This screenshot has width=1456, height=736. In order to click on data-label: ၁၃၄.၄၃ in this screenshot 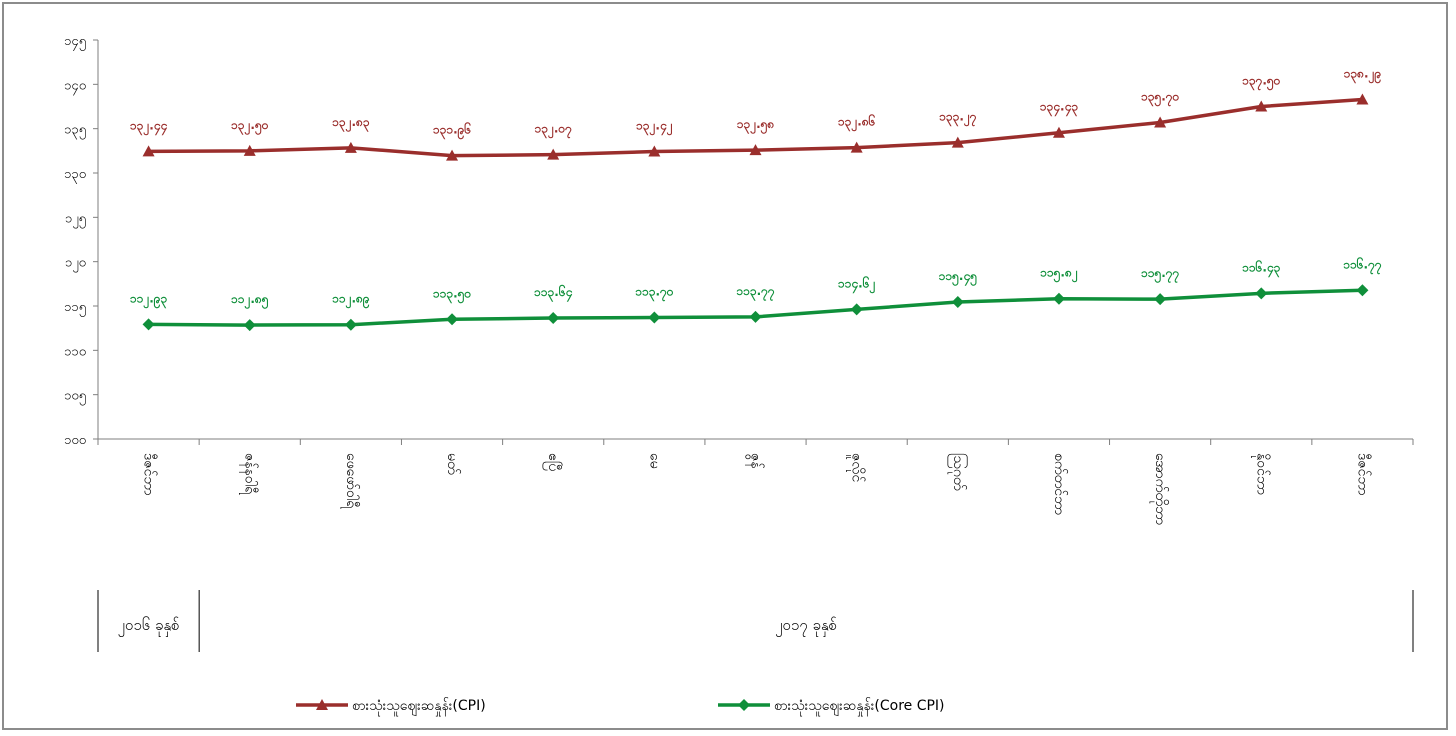, I will do `click(1059, 109)`.